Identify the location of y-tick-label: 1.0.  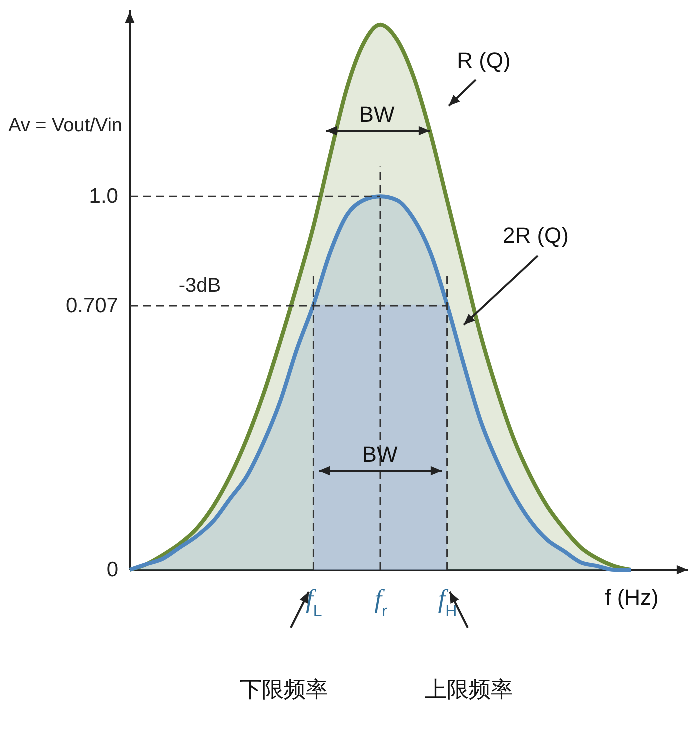
(103, 196).